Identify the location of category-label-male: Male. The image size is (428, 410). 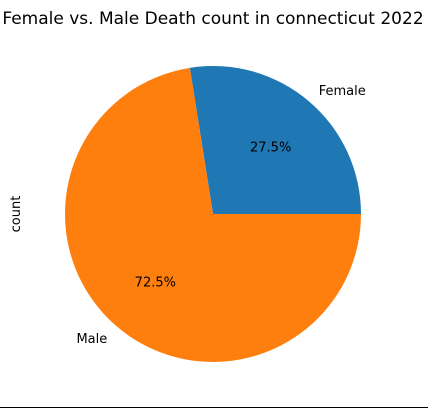
(91, 339).